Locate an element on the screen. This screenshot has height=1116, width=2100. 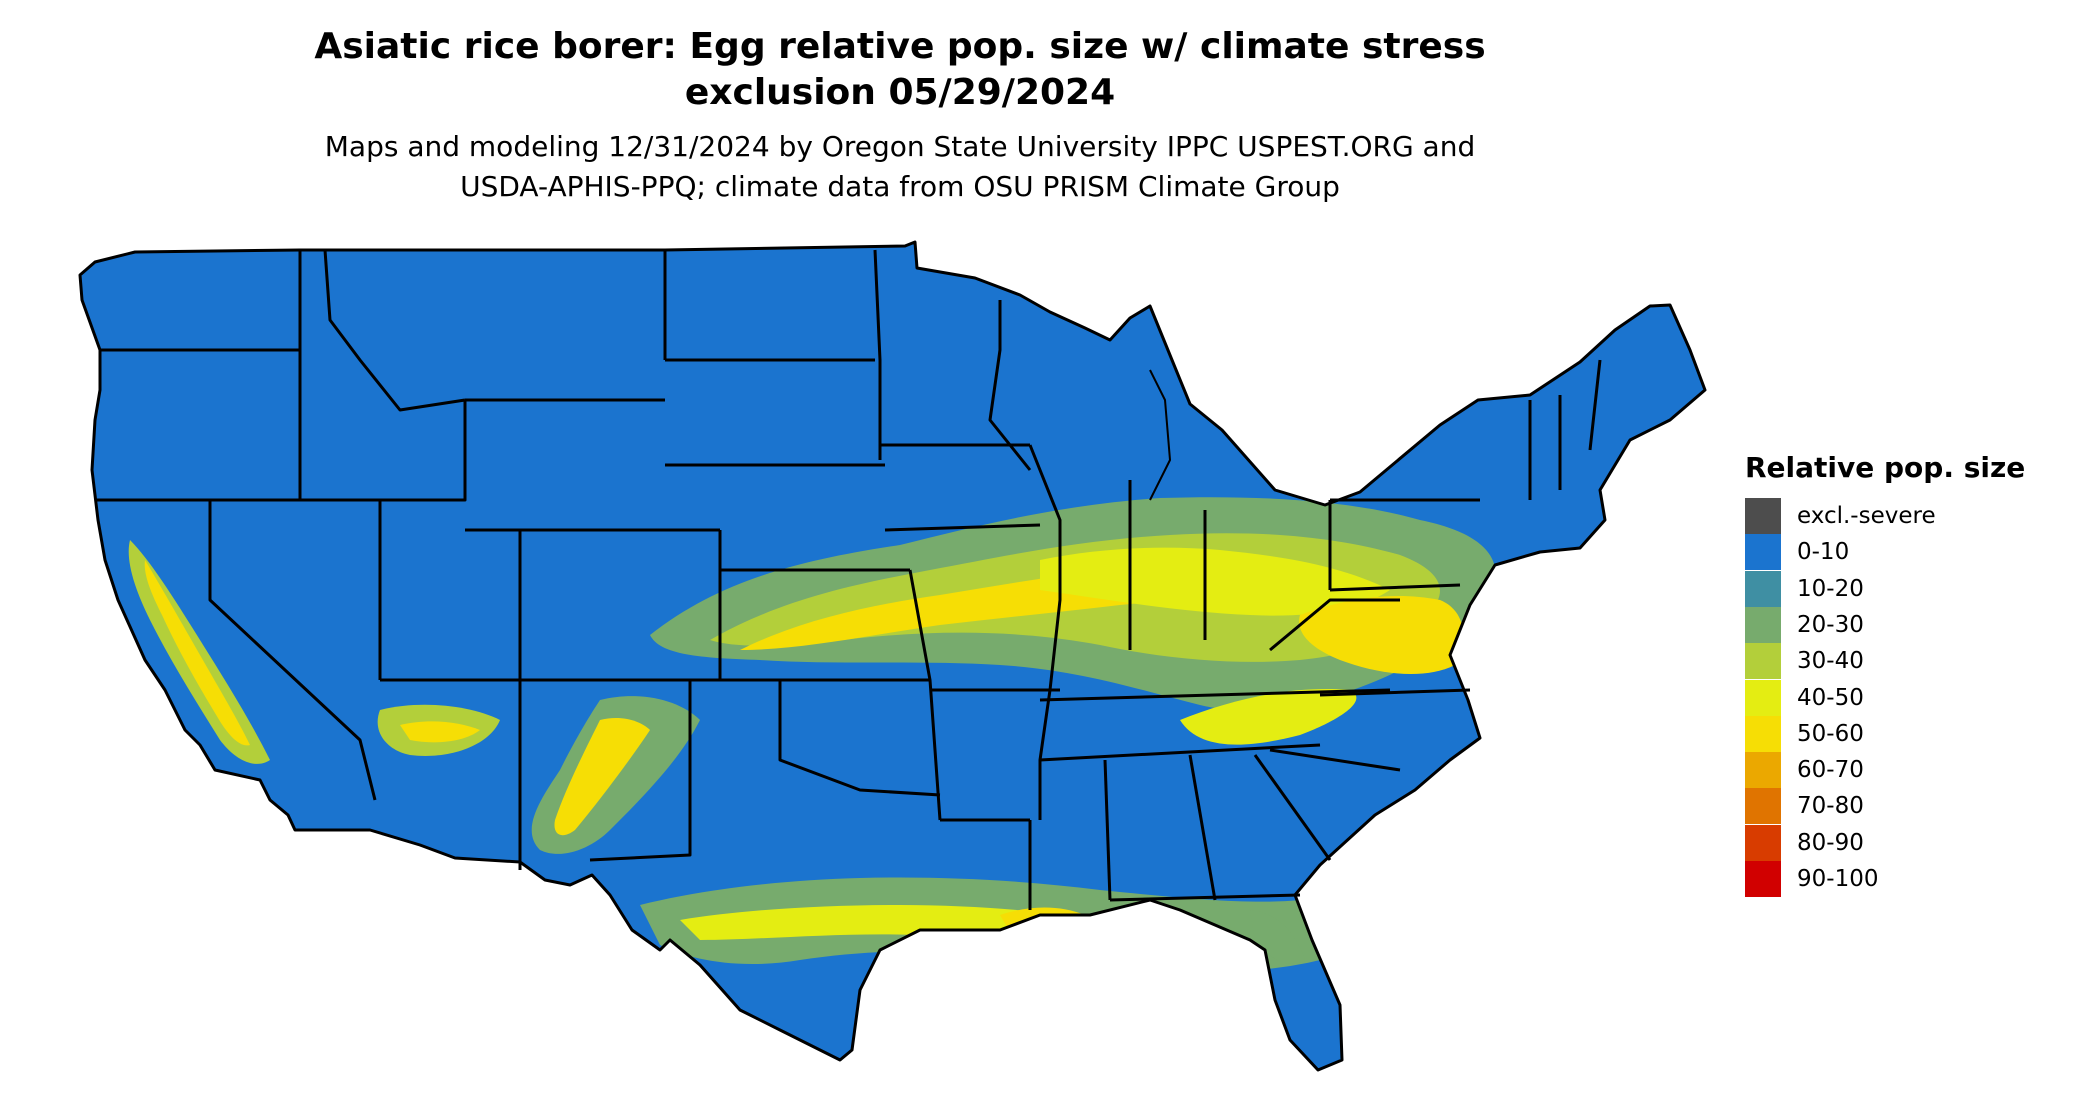
border-ky-tn is located at coordinates (1215, 695).